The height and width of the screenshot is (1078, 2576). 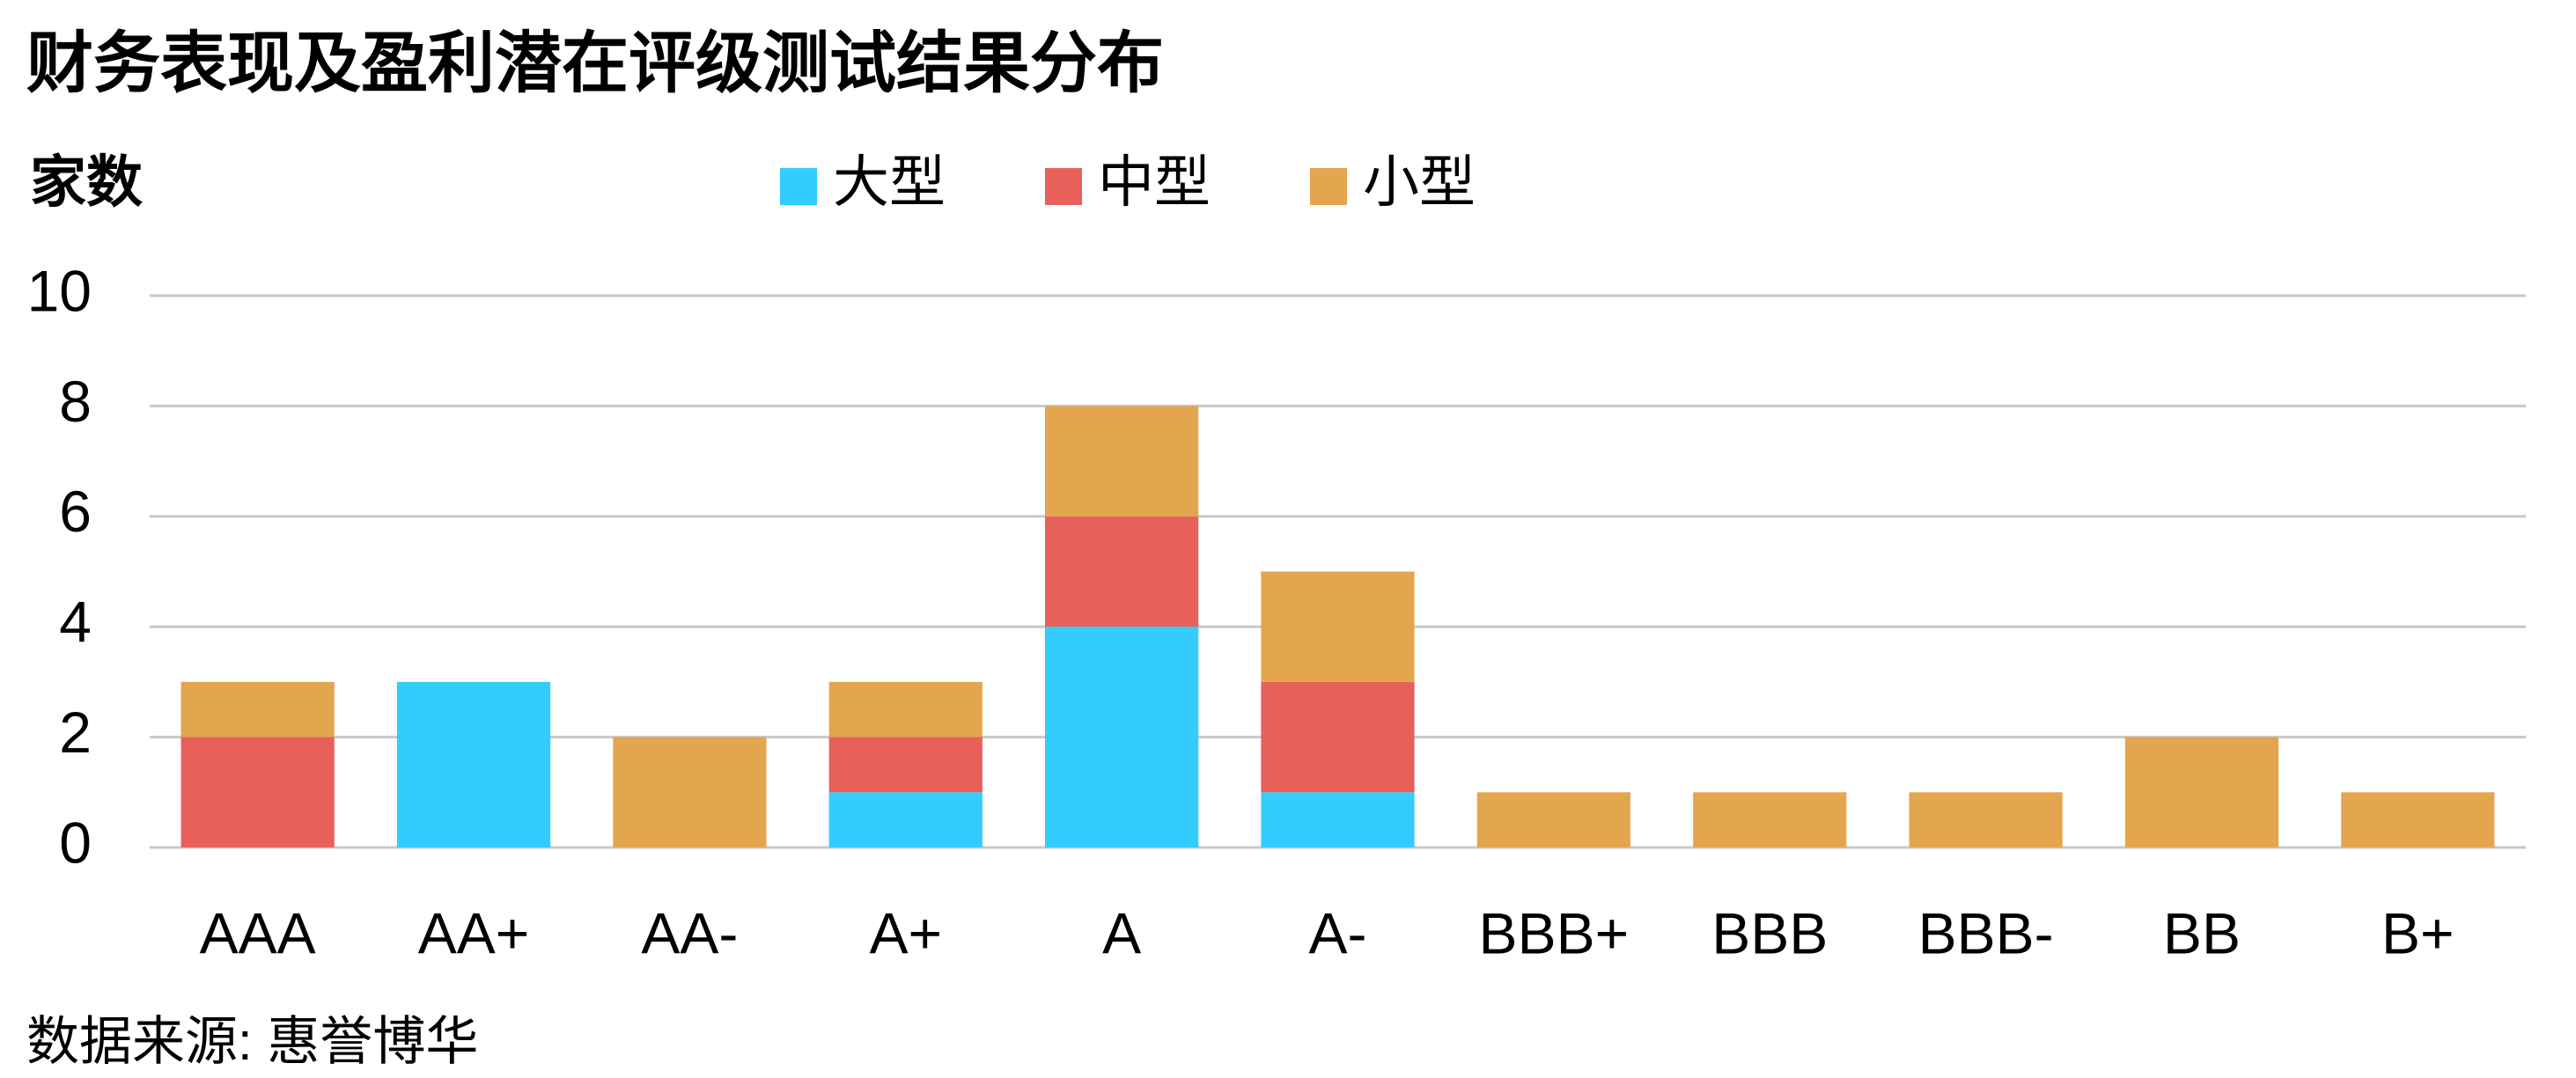 I want to click on x-tick-label: BBB, so click(x=1770, y=933).